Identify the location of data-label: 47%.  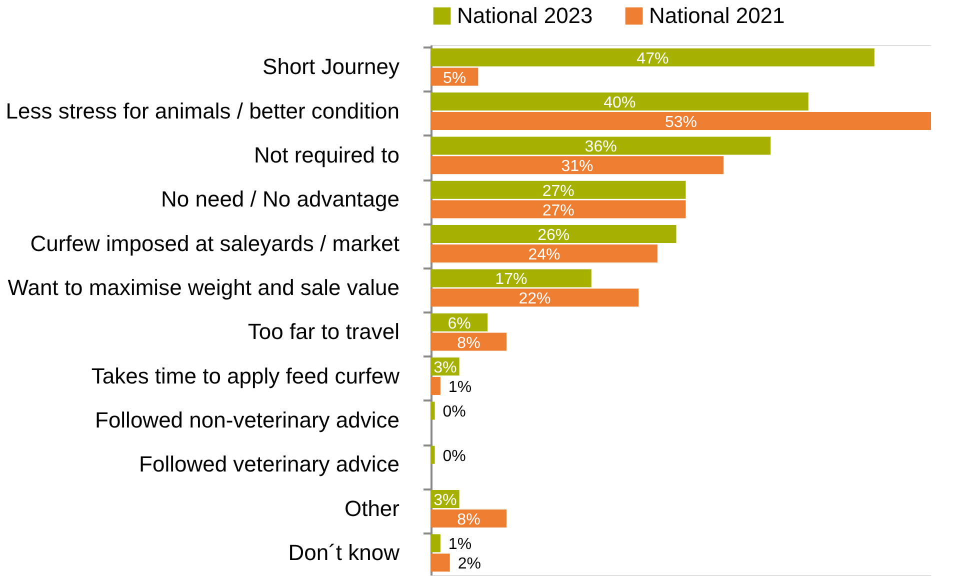
(652, 59).